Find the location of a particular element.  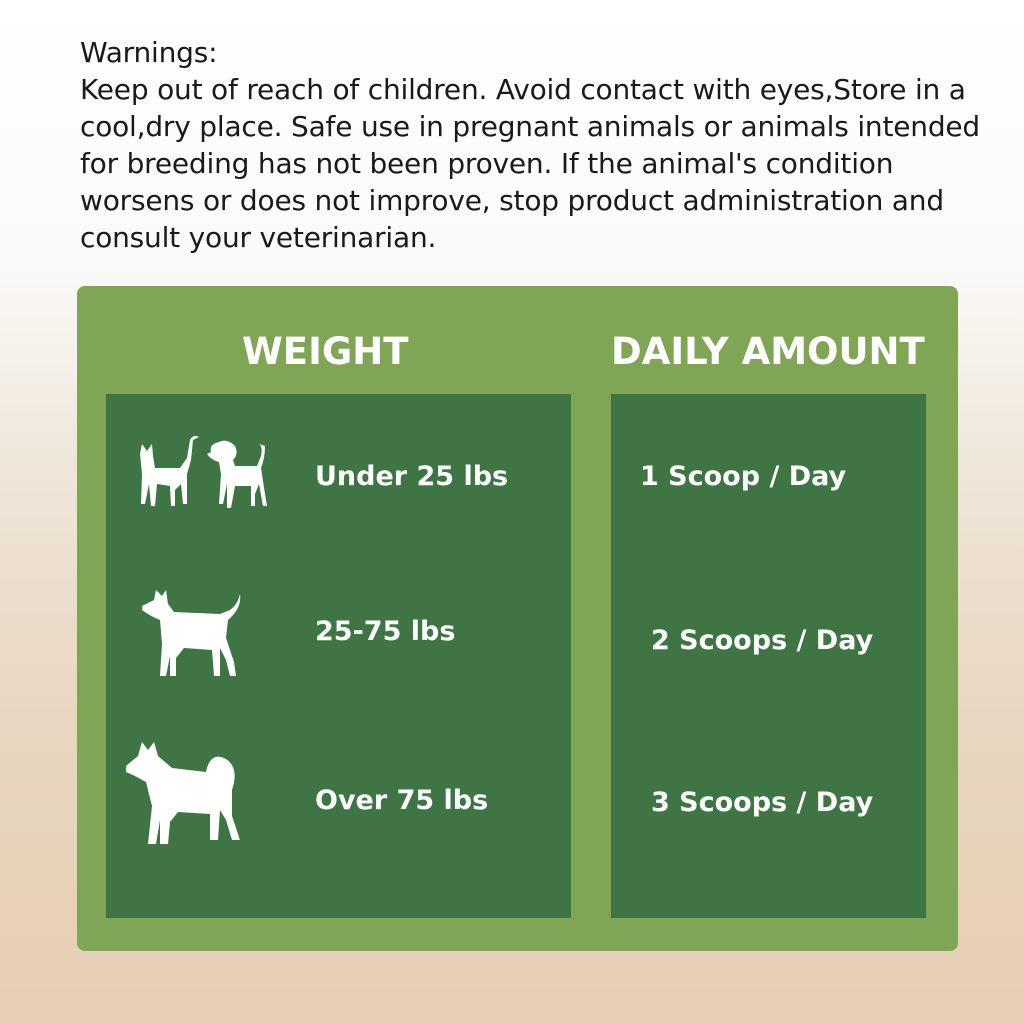

cat-and-small-dog-icon is located at coordinates (203, 472).